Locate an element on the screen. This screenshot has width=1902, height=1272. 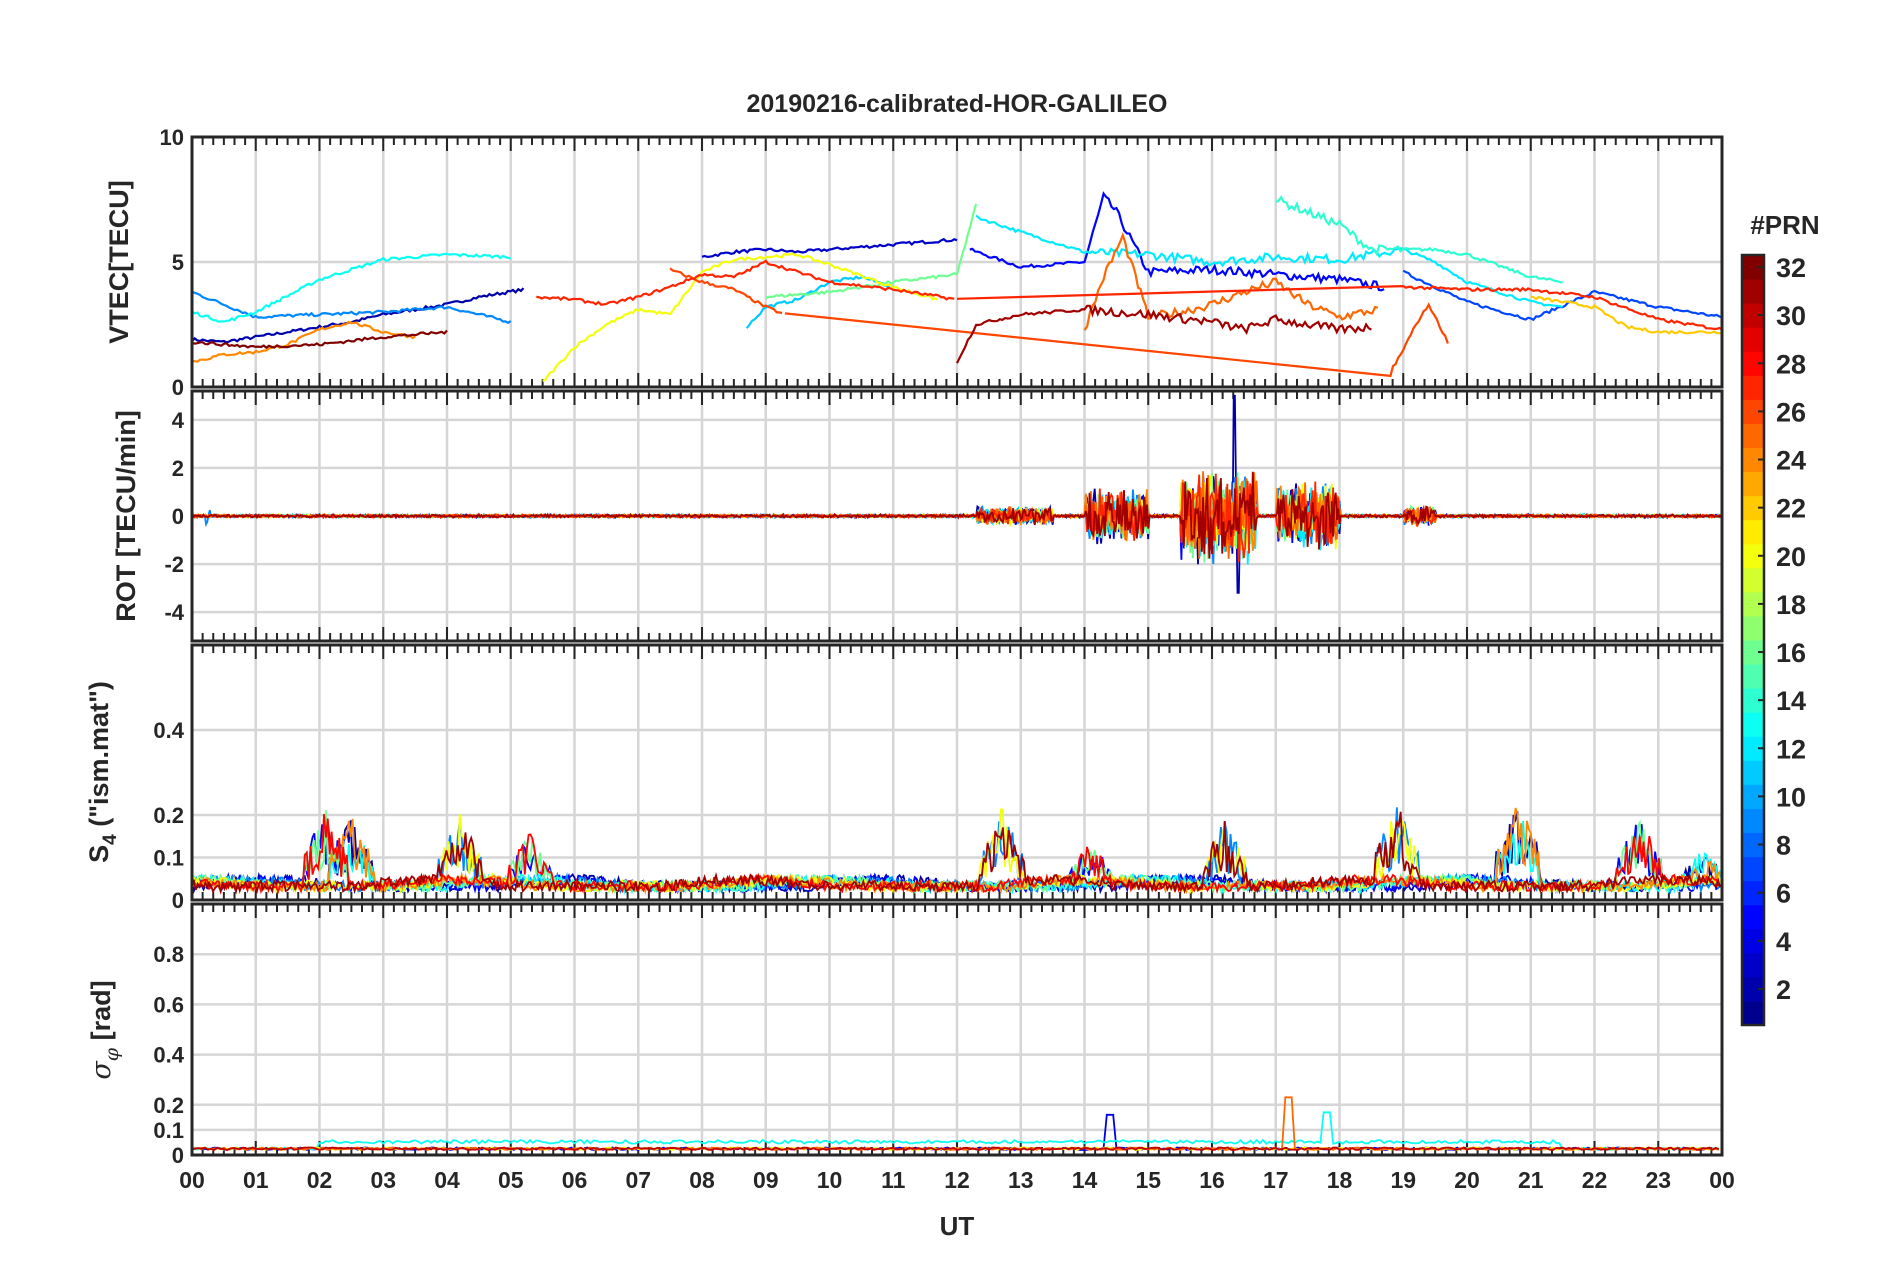
colorbar-tick-label: 30 is located at coordinates (1791, 316).